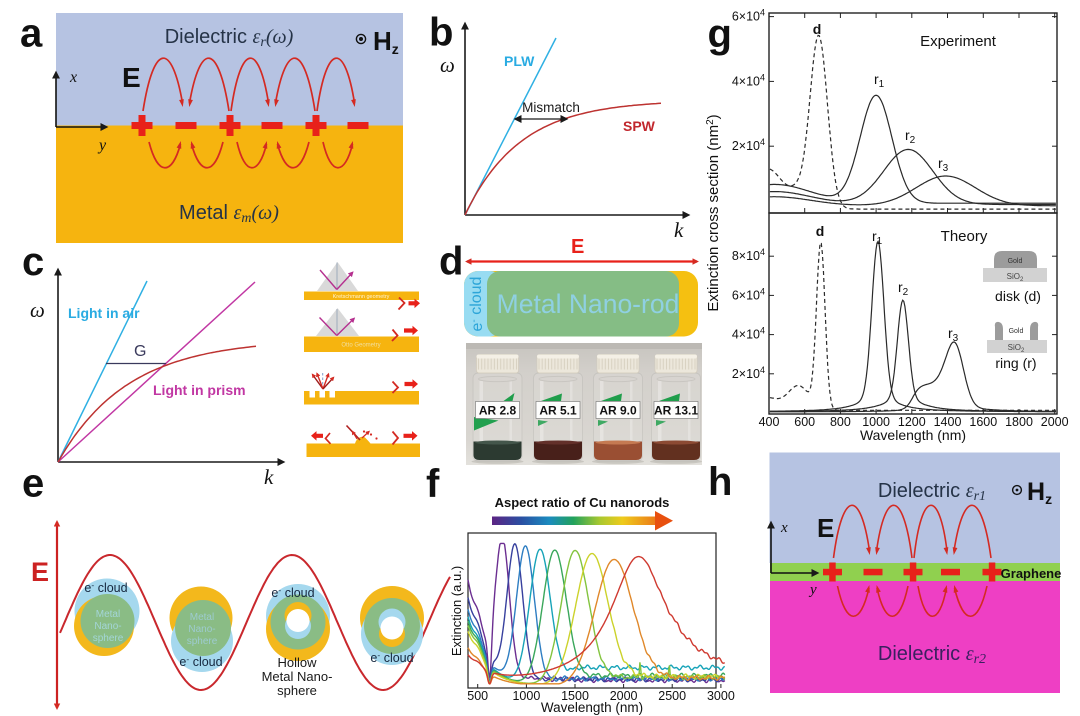 The width and height of the screenshot is (1080, 716). Describe the element at coordinates (1019, 422) in the screenshot. I see `svg-text: 1800` at that location.